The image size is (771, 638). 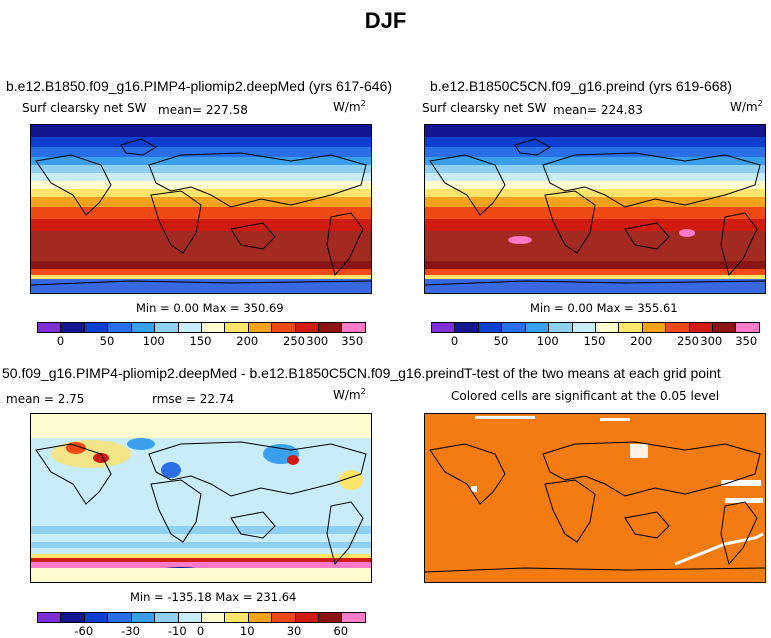 What do you see at coordinates (598, 110) in the screenshot?
I see `panel2-mean: mean= 224.83` at bounding box center [598, 110].